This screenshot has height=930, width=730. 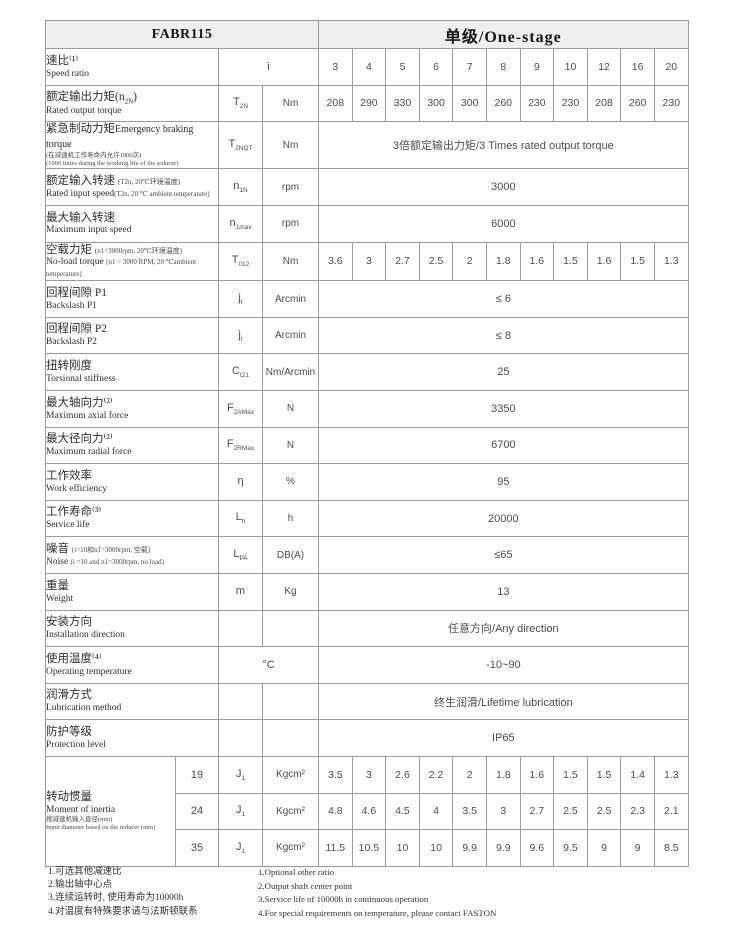 I want to click on symbol-cell: Lh, so click(x=240, y=518).